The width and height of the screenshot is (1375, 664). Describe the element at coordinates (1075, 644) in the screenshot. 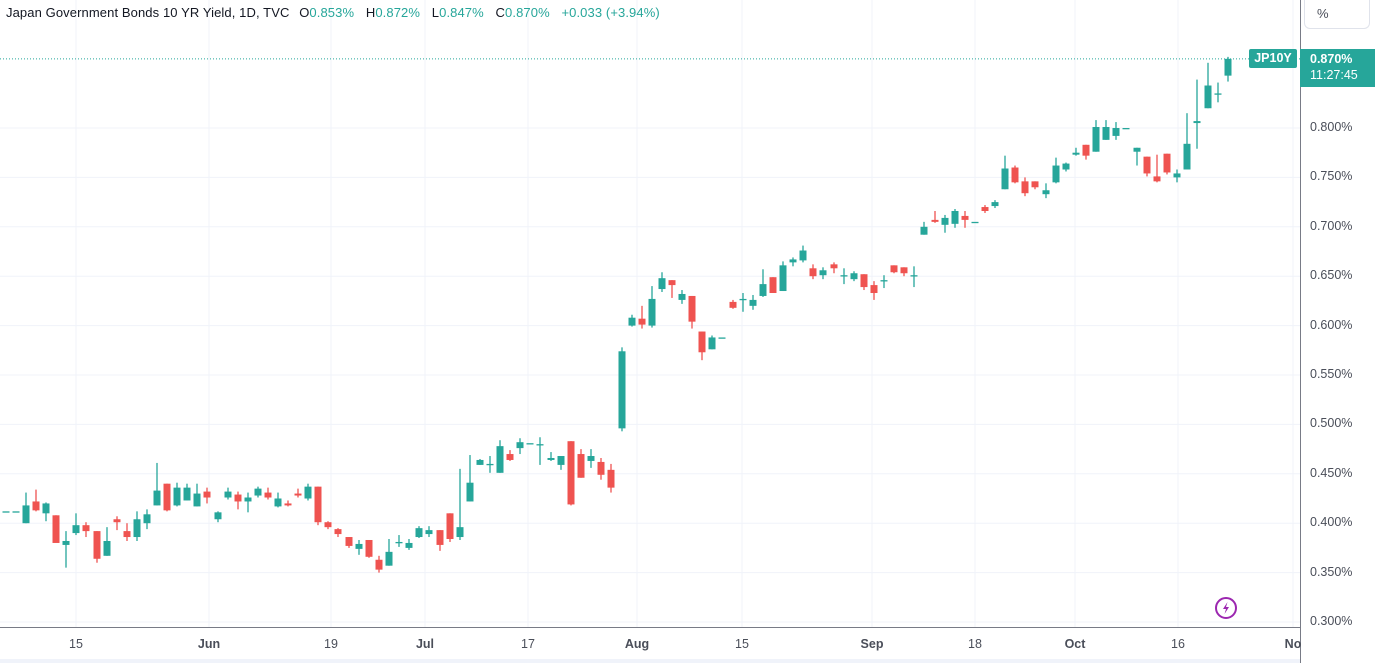

I see `time-tick-label: Oct` at that location.